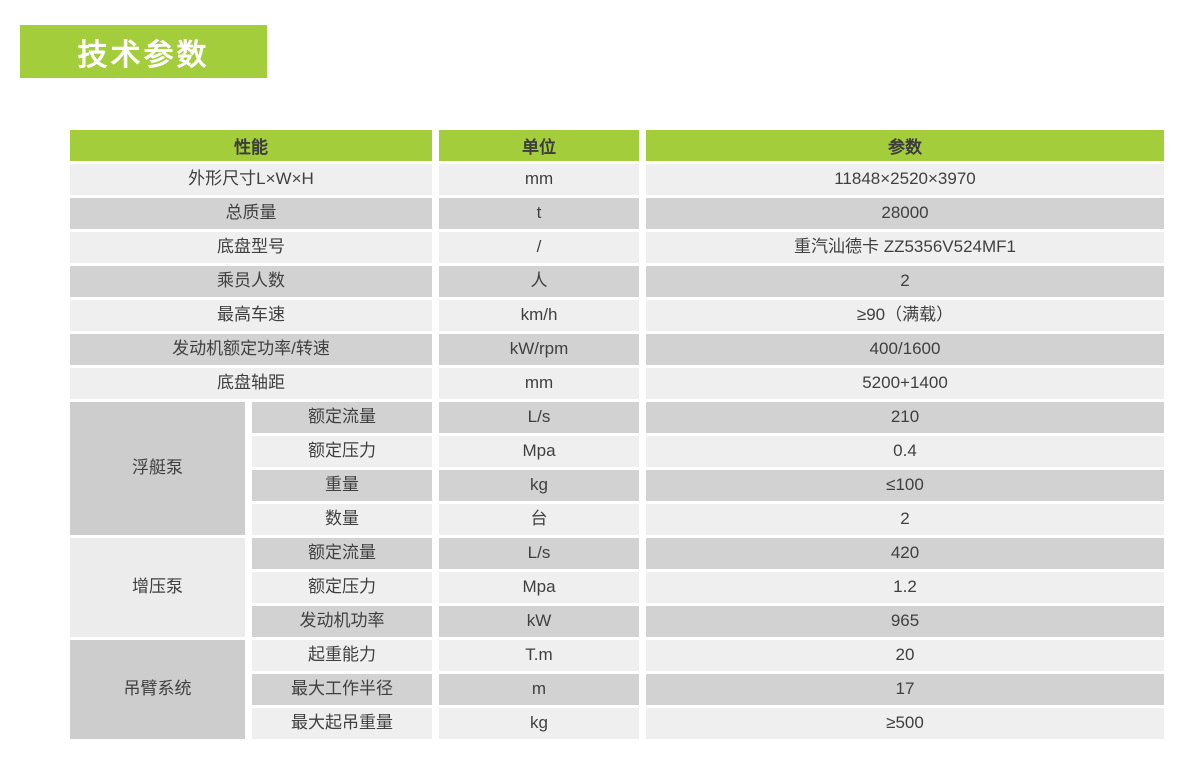 Image resolution: width=1200 pixels, height=764 pixels. I want to click on spec-unit: kW/rpm, so click(539, 349).